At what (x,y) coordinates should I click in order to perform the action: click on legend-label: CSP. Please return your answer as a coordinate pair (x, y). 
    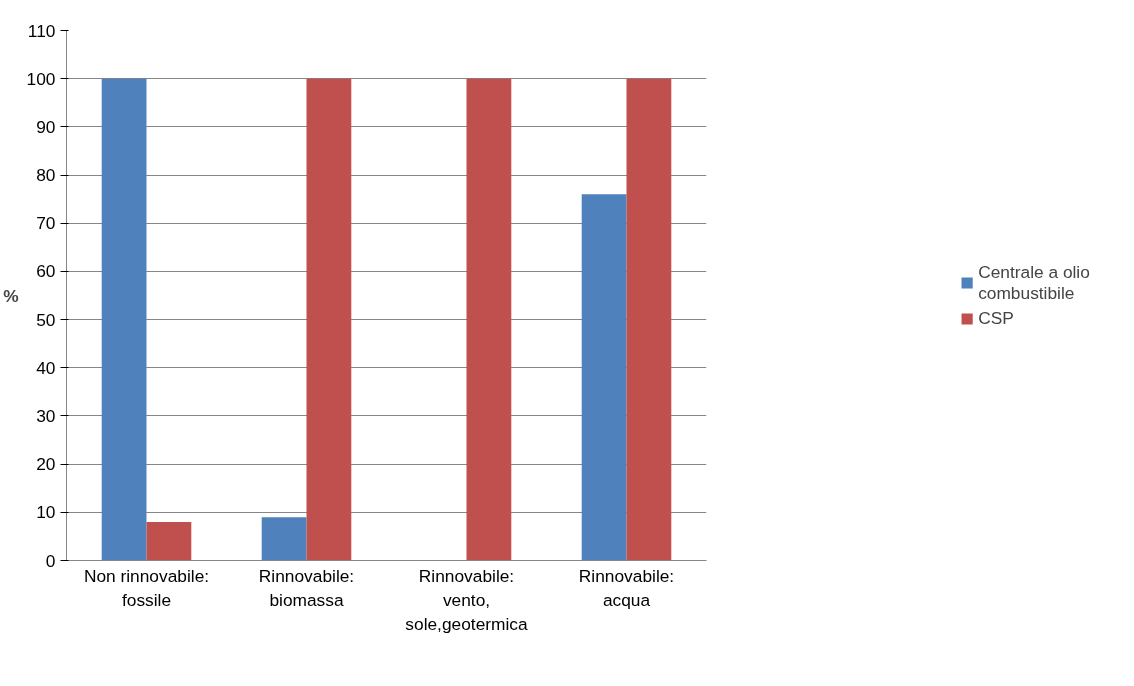
    Looking at the image, I should click on (996, 318).